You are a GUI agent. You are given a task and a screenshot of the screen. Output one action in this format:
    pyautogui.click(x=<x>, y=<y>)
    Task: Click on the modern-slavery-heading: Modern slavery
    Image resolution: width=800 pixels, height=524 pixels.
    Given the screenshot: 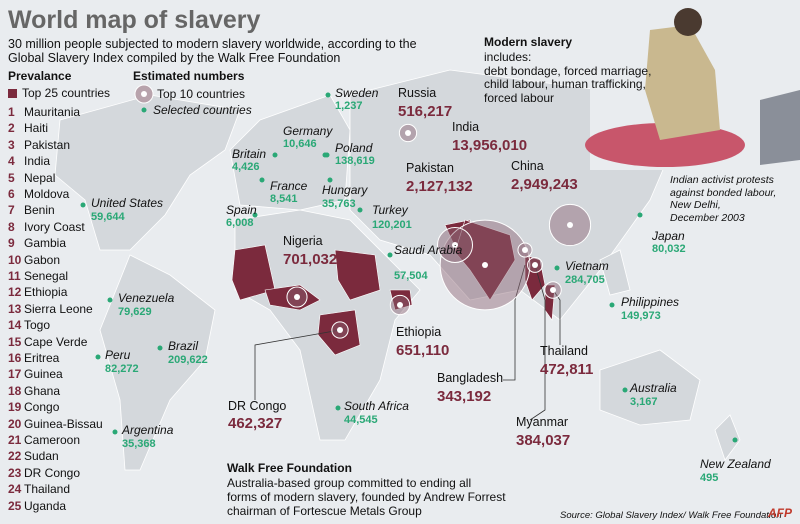 What is the action you would take?
    pyautogui.click(x=528, y=42)
    